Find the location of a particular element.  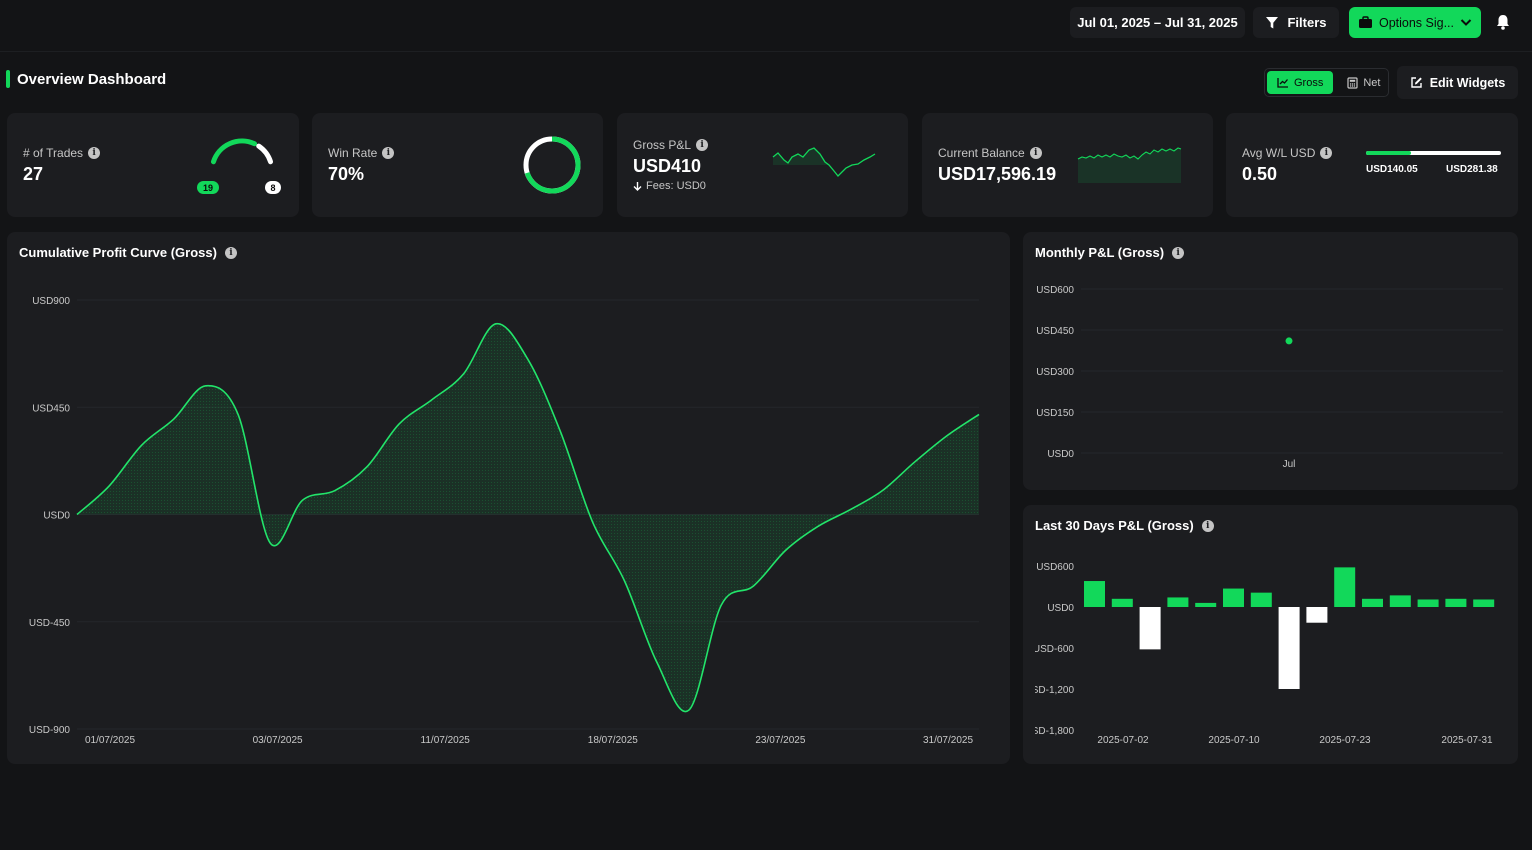

net-toggle-button: Net is located at coordinates (1363, 82).